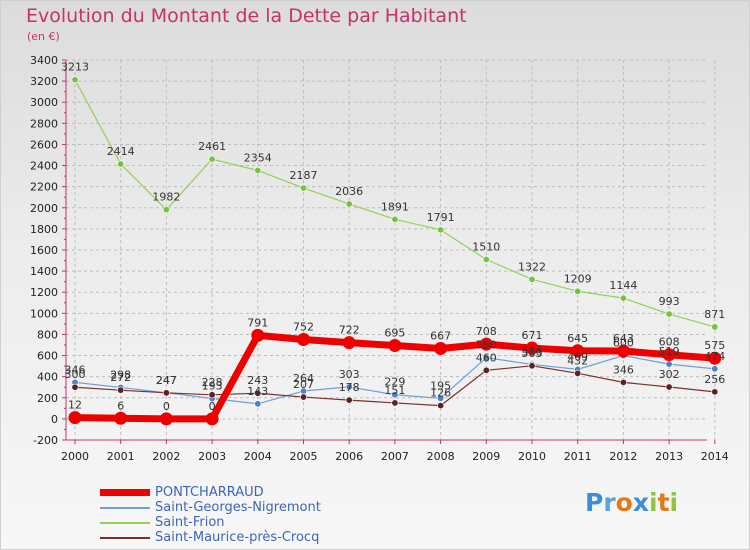  I want to click on data-label: 2187, so click(304, 175).